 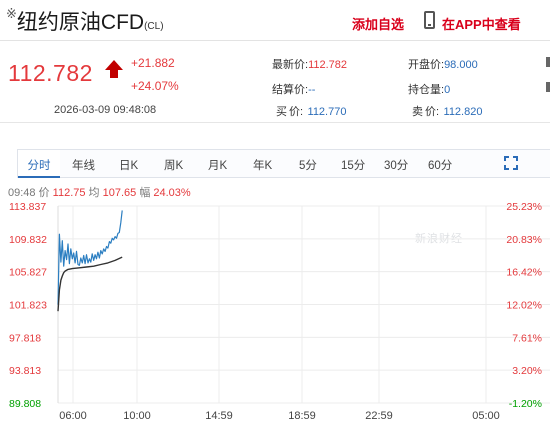 What do you see at coordinates (353, 166) in the screenshot?
I see `tab-15min: 15分` at bounding box center [353, 166].